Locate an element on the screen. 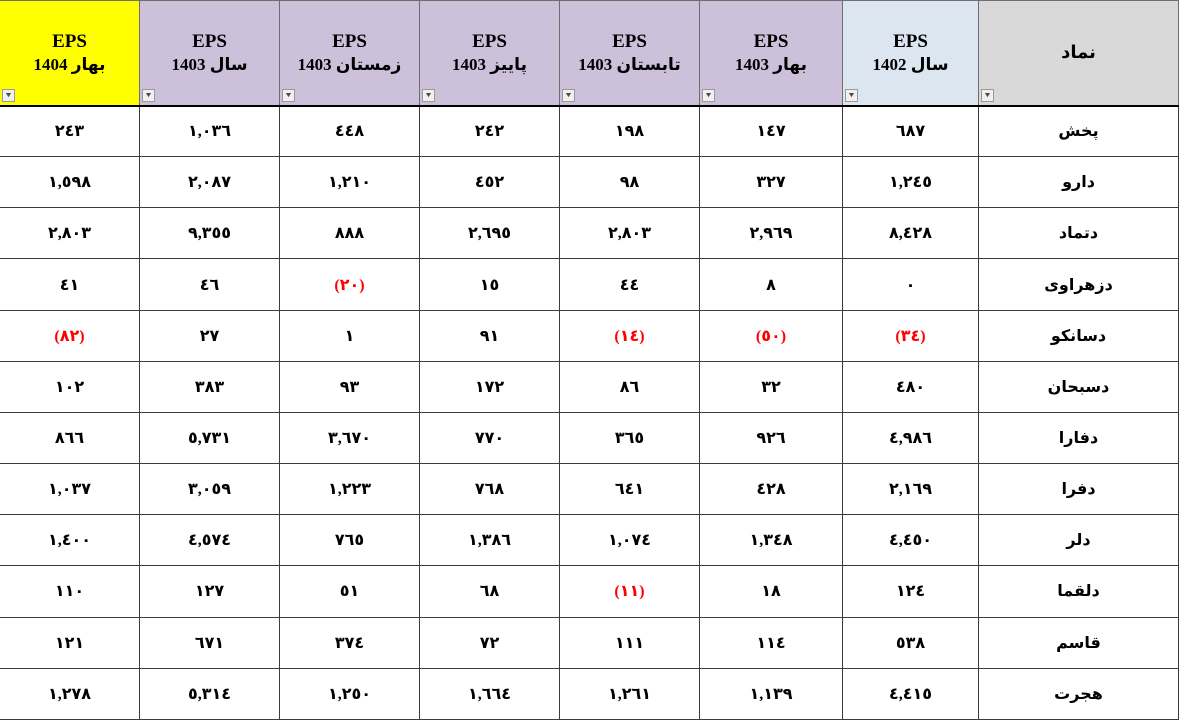  eps-cell: ٩١ is located at coordinates (489, 335).